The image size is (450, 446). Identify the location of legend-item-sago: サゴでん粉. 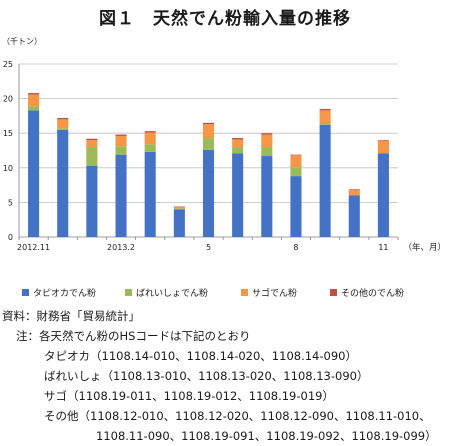
(269, 292).